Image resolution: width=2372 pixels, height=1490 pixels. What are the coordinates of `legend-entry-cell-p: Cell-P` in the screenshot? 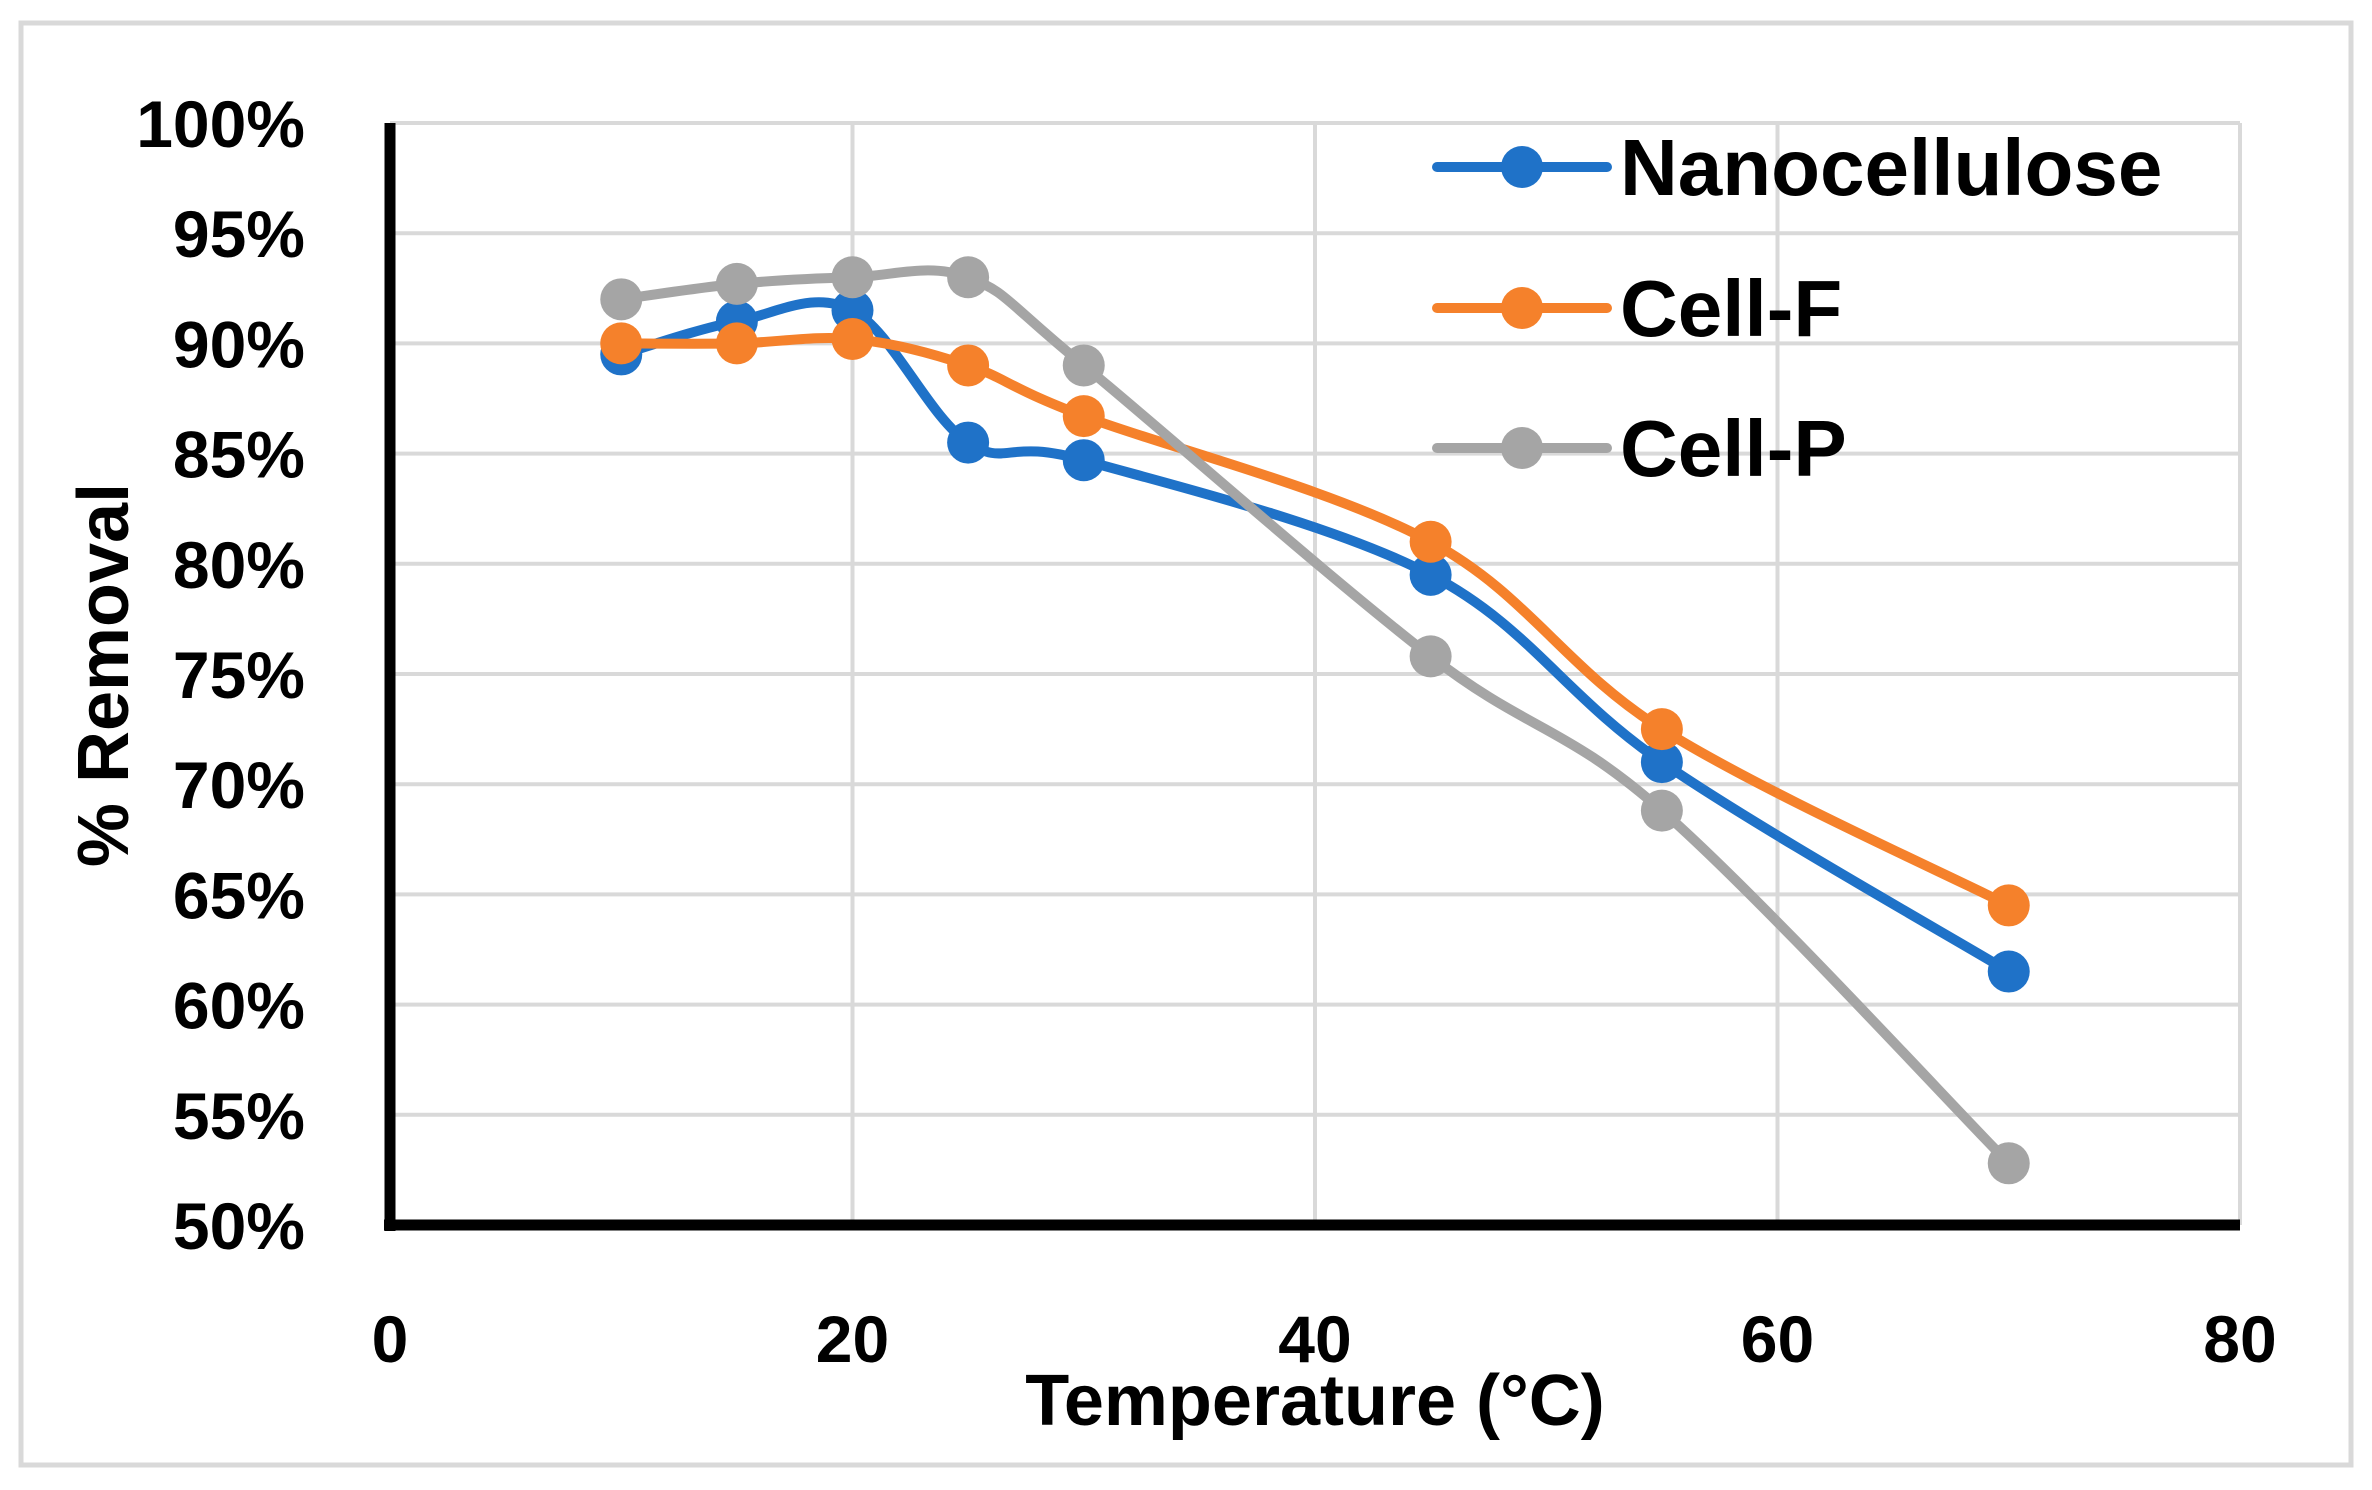 It's located at (1639, 448).